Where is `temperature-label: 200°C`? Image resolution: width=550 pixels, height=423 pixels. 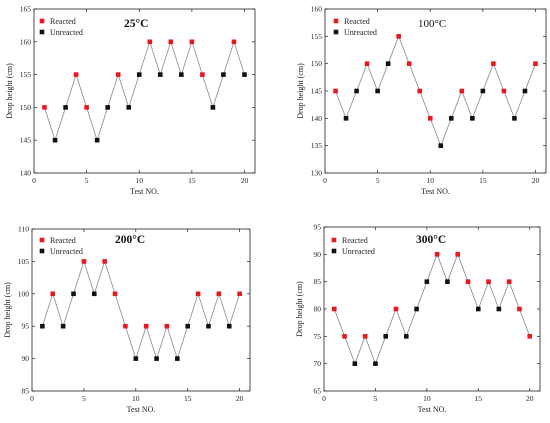 temperature-label: 200°C is located at coordinates (130, 240).